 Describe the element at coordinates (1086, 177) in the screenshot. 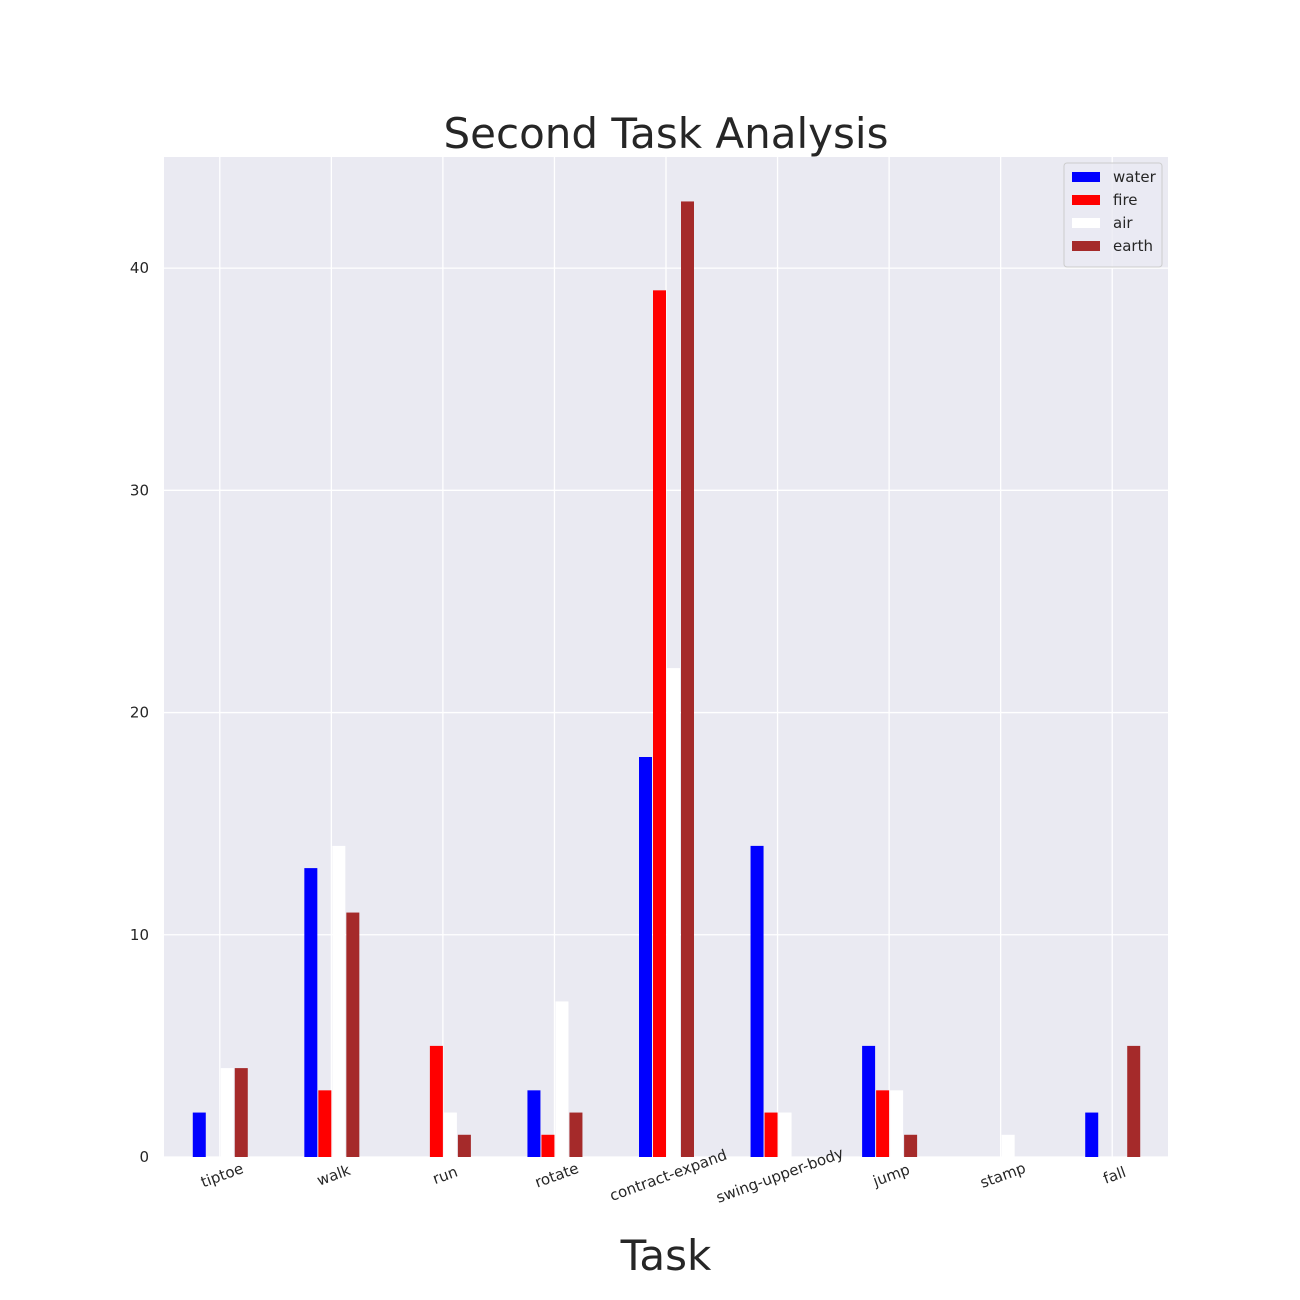

I see `legend-swatch-water` at that location.